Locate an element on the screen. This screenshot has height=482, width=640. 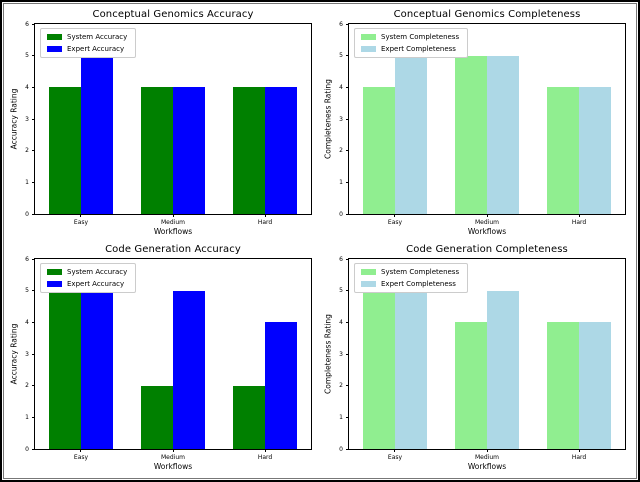
bar-system-completeness-hard is located at coordinates (562, 150).